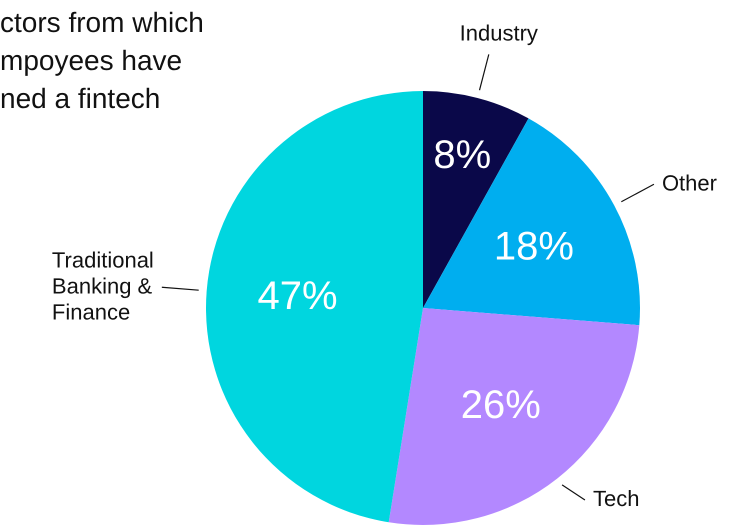 This screenshot has width=739, height=527. I want to click on slice-label: Industry, so click(499, 33).